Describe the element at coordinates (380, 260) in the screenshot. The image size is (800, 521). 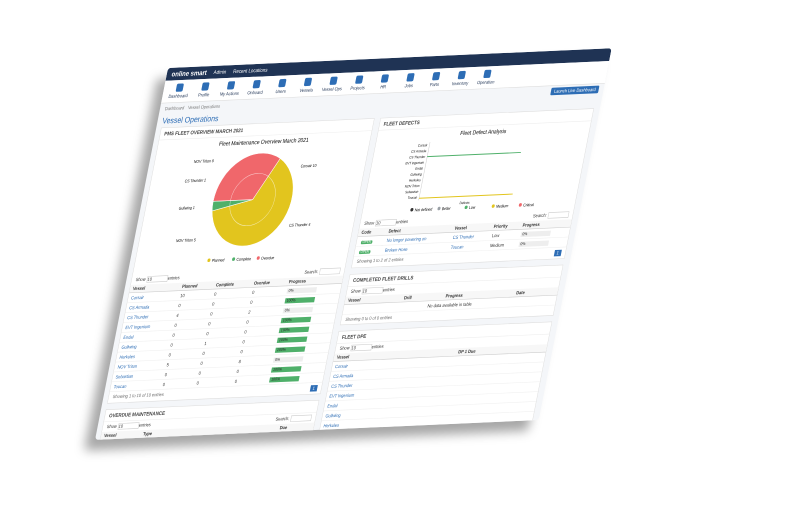
I see `table-info: Showing 1 to 2 of 2 entries` at that location.